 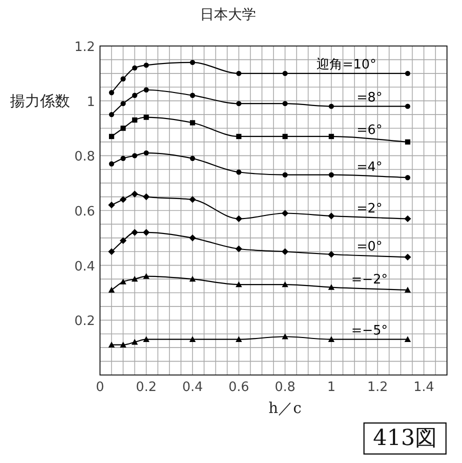 What do you see at coordinates (377, 387) in the screenshot?
I see `x-tick-label: 1.2` at bounding box center [377, 387].